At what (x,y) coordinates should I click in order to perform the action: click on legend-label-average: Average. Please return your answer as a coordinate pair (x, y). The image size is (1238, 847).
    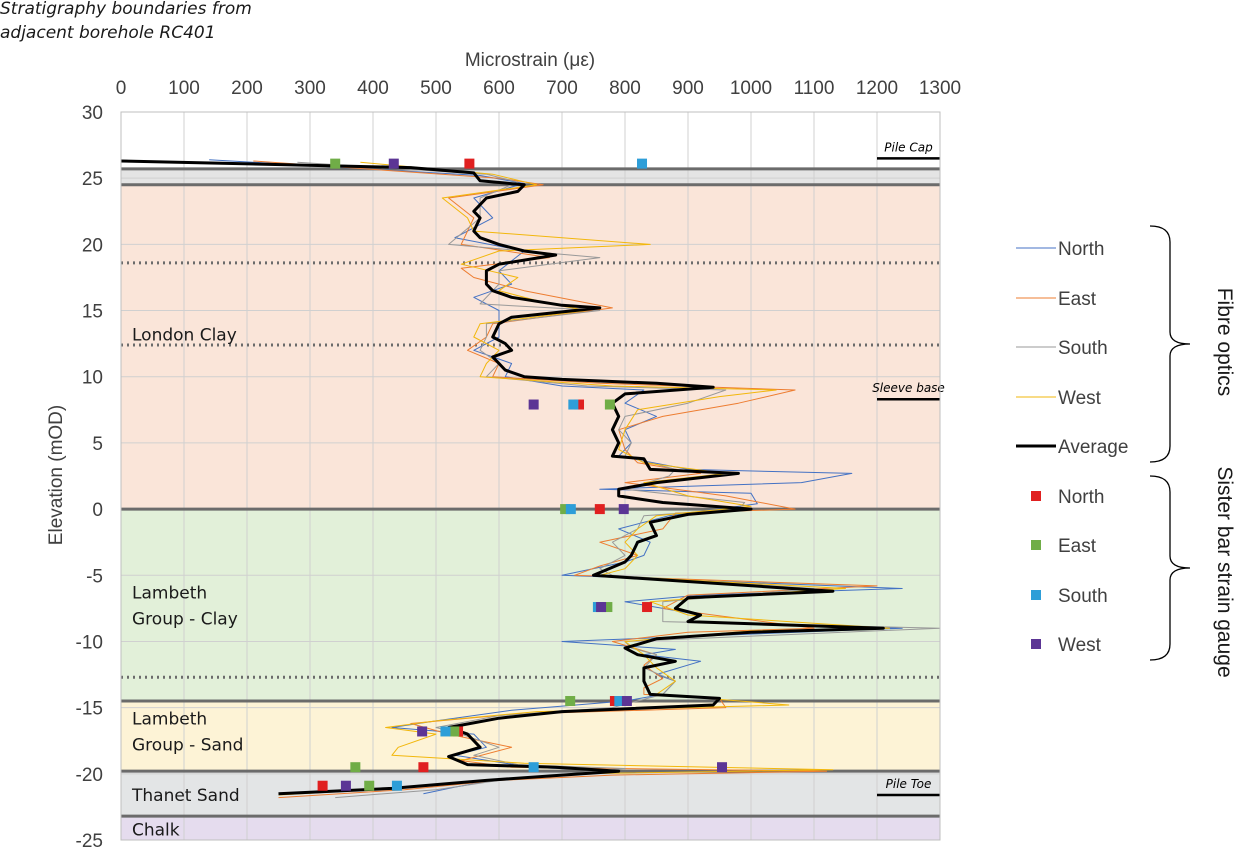
    Looking at the image, I should click on (1093, 447).